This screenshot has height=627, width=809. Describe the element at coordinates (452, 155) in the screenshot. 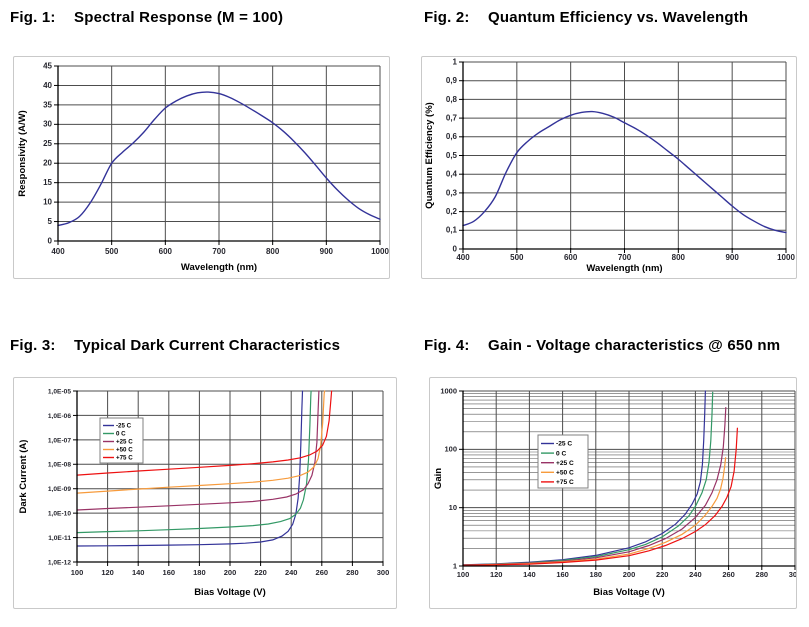

I see `y-tick-label: 0,5` at that location.